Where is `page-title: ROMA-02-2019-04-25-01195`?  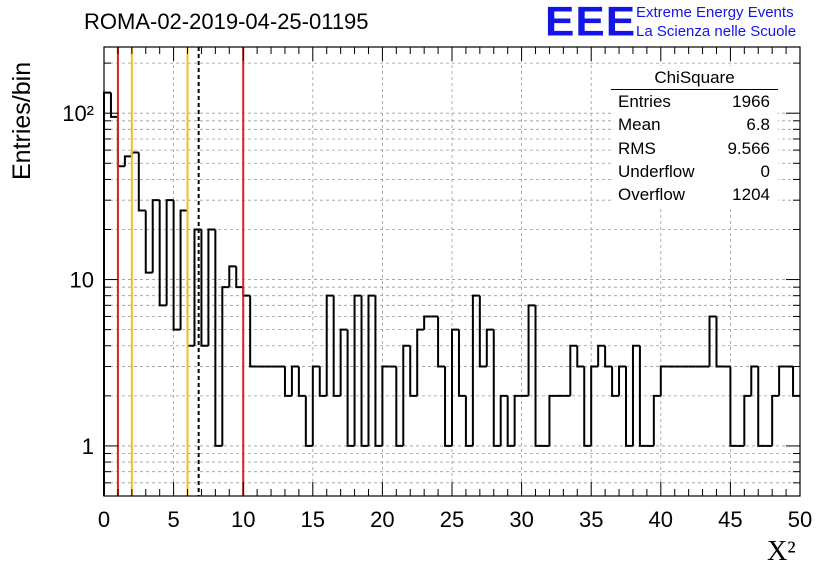
page-title: ROMA-02-2019-04-25-01195 is located at coordinates (226, 21).